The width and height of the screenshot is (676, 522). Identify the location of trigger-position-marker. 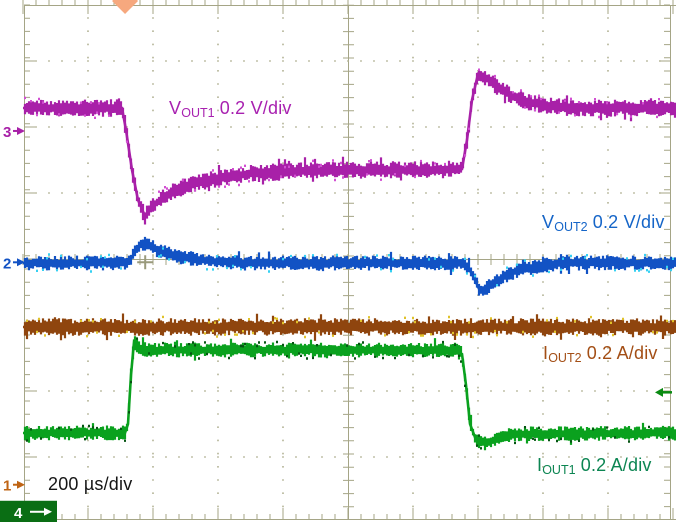
(125, 7).